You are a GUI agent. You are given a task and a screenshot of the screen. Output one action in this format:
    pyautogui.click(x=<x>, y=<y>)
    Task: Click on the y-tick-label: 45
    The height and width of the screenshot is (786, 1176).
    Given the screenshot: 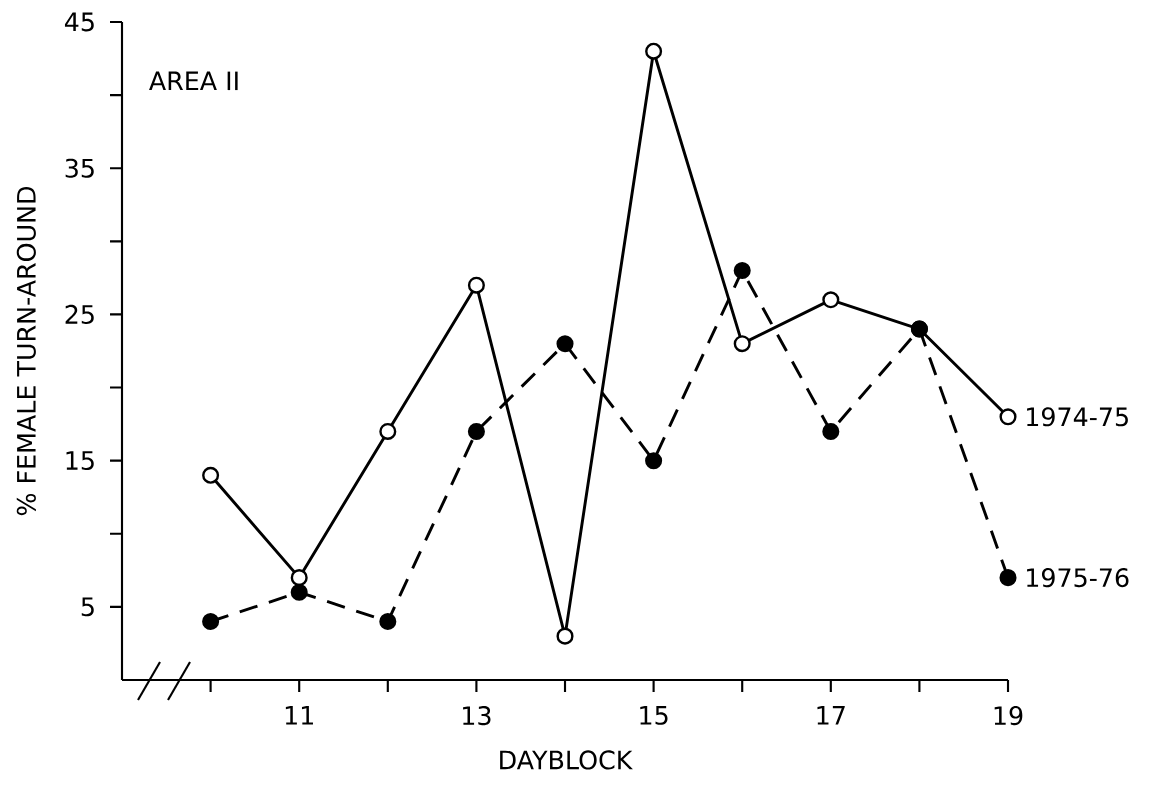 What is the action you would take?
    pyautogui.click(x=79, y=22)
    